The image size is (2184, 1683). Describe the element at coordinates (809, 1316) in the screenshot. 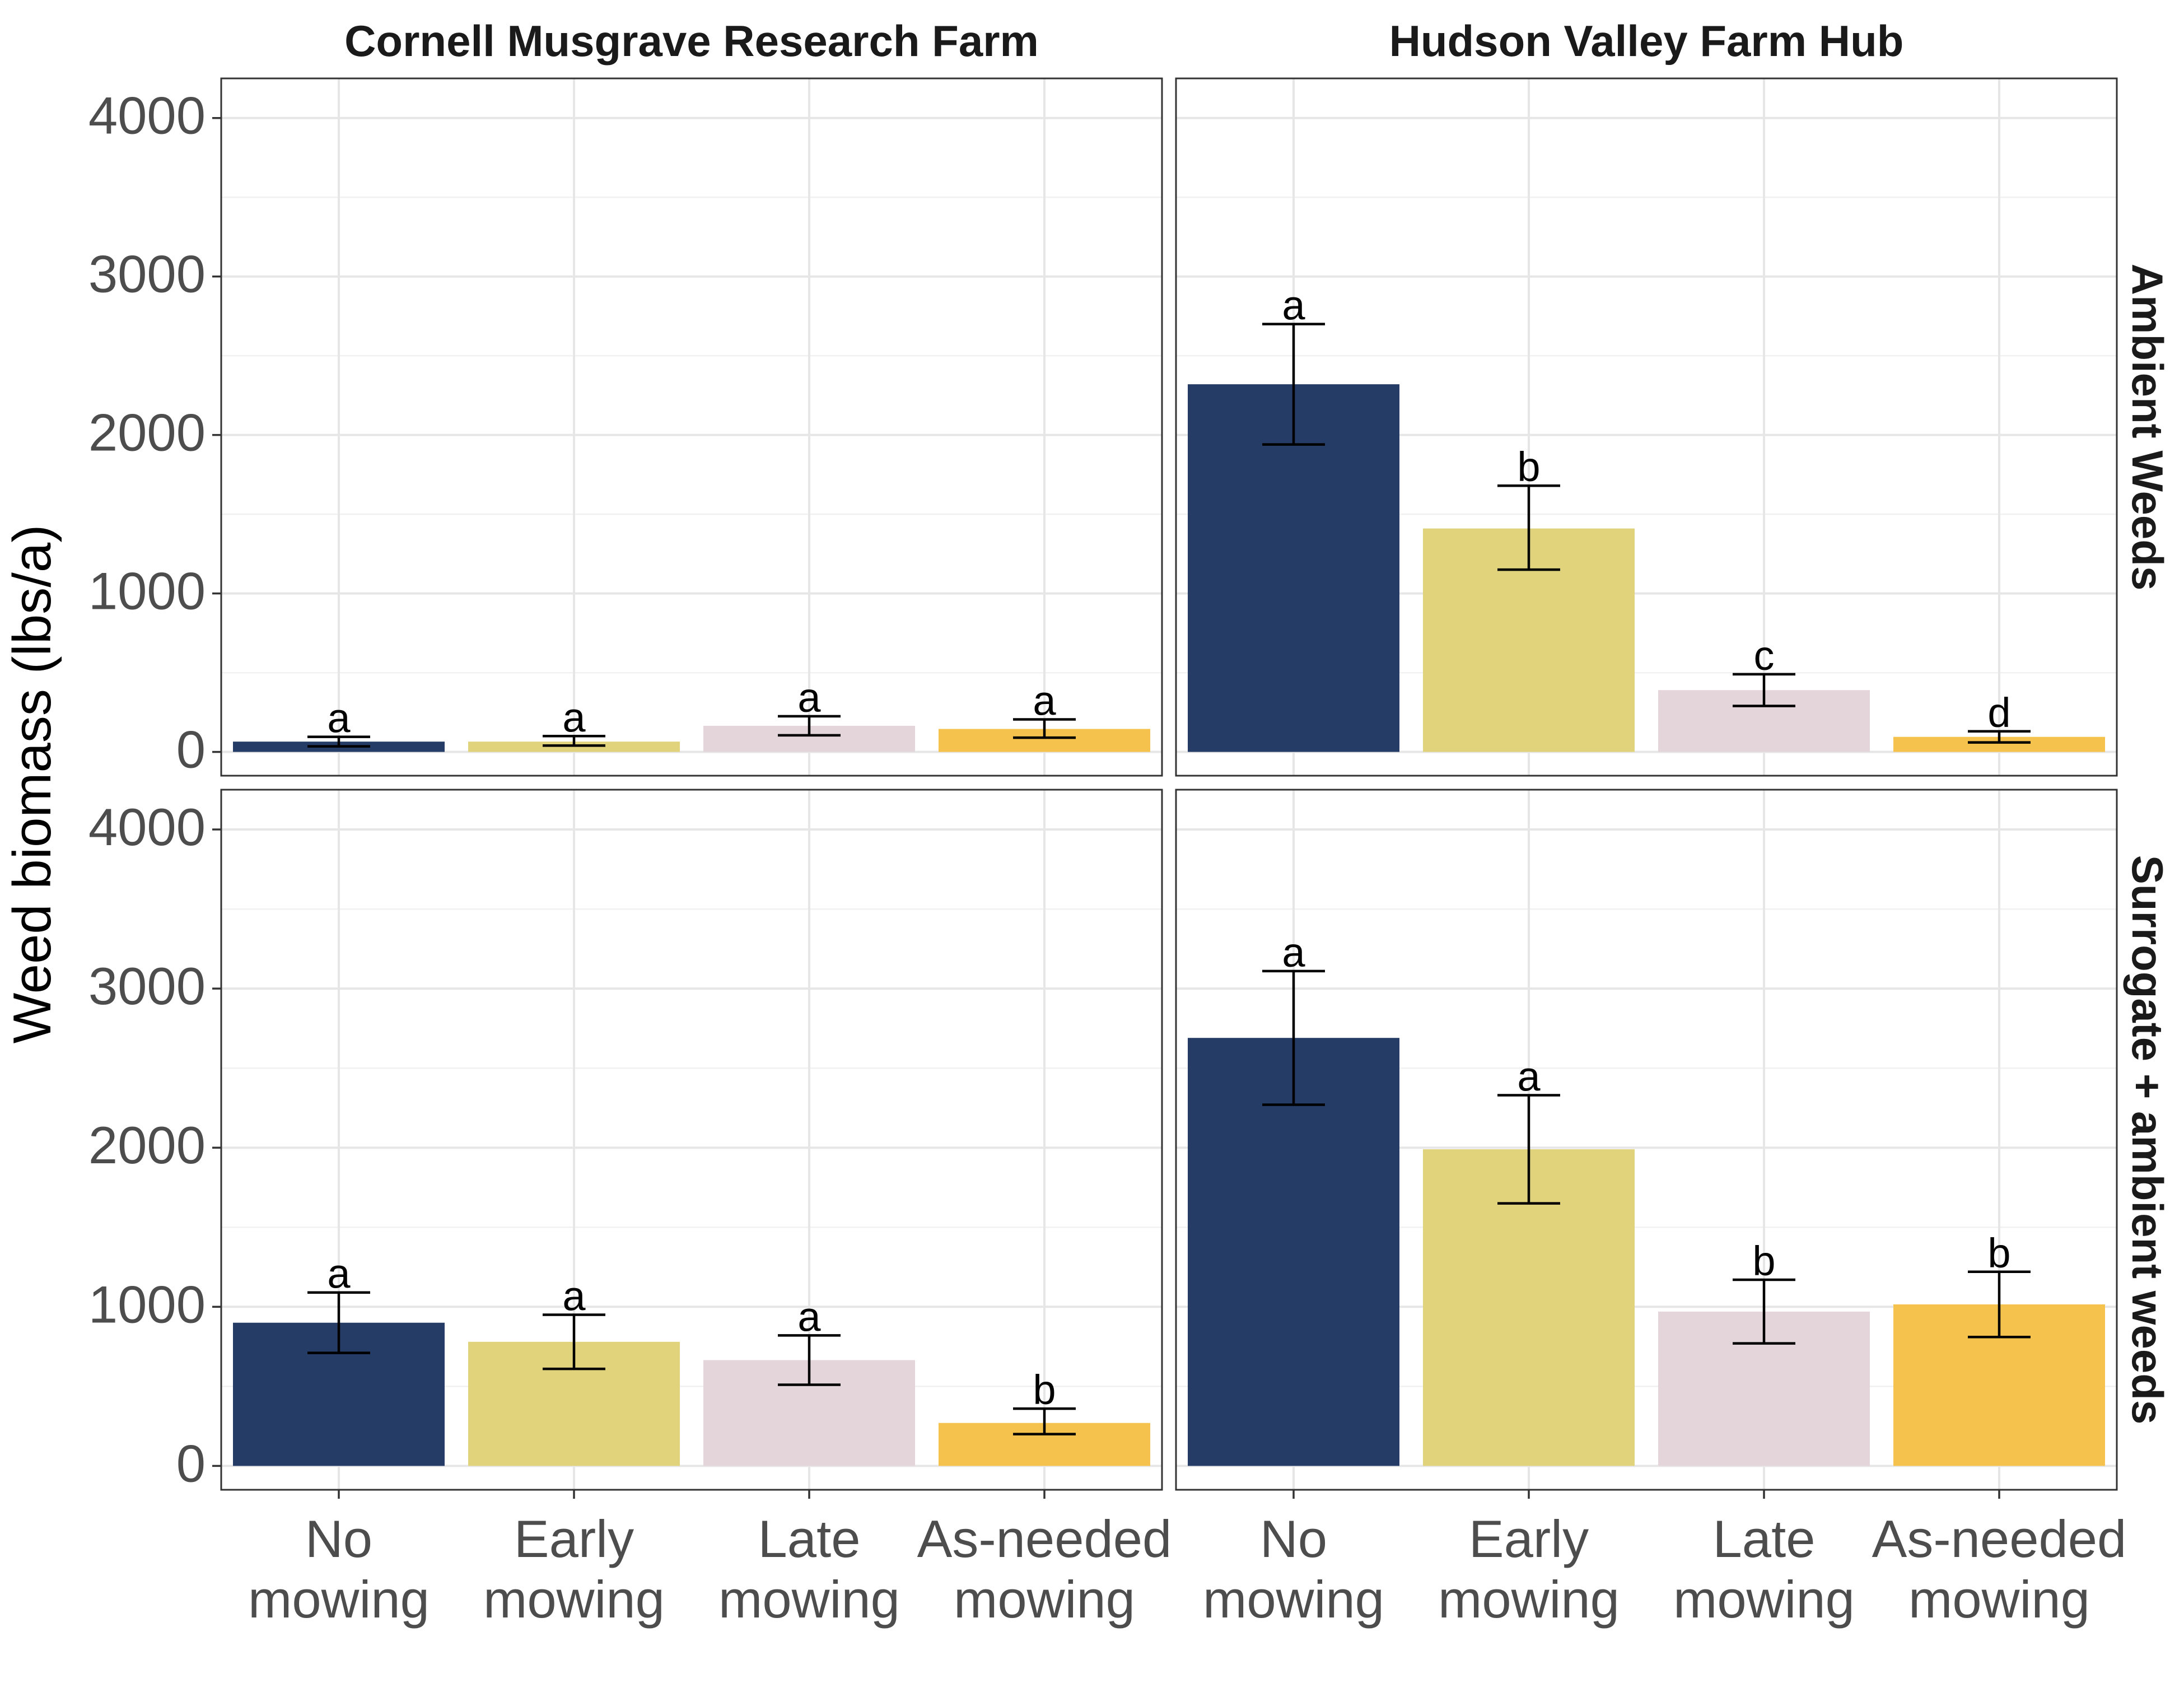

I see `significance-letter-3-3: a` at that location.